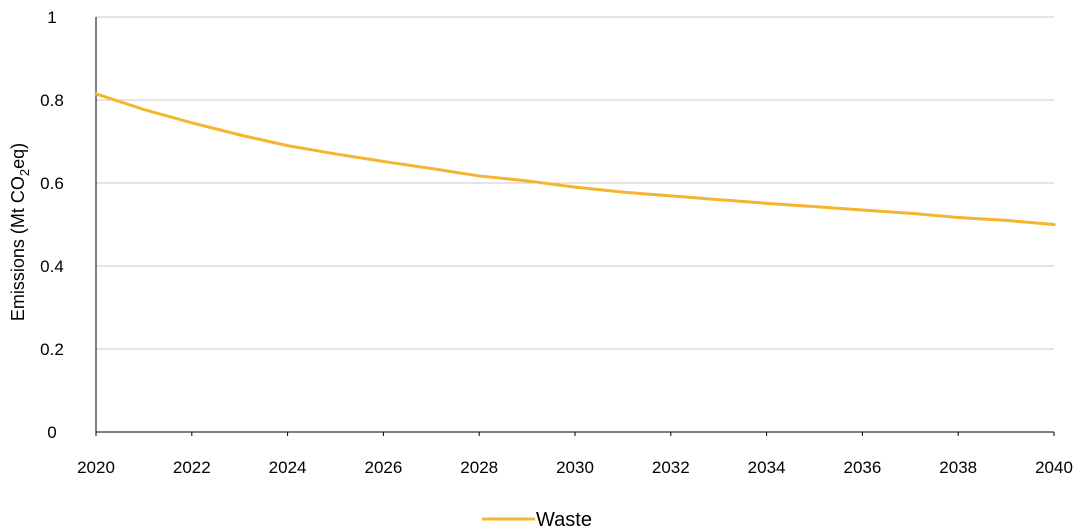 Image resolution: width=1084 pixels, height=531 pixels. What do you see at coordinates (1054, 467) in the screenshot?
I see `x-tick-label: 2040` at bounding box center [1054, 467].